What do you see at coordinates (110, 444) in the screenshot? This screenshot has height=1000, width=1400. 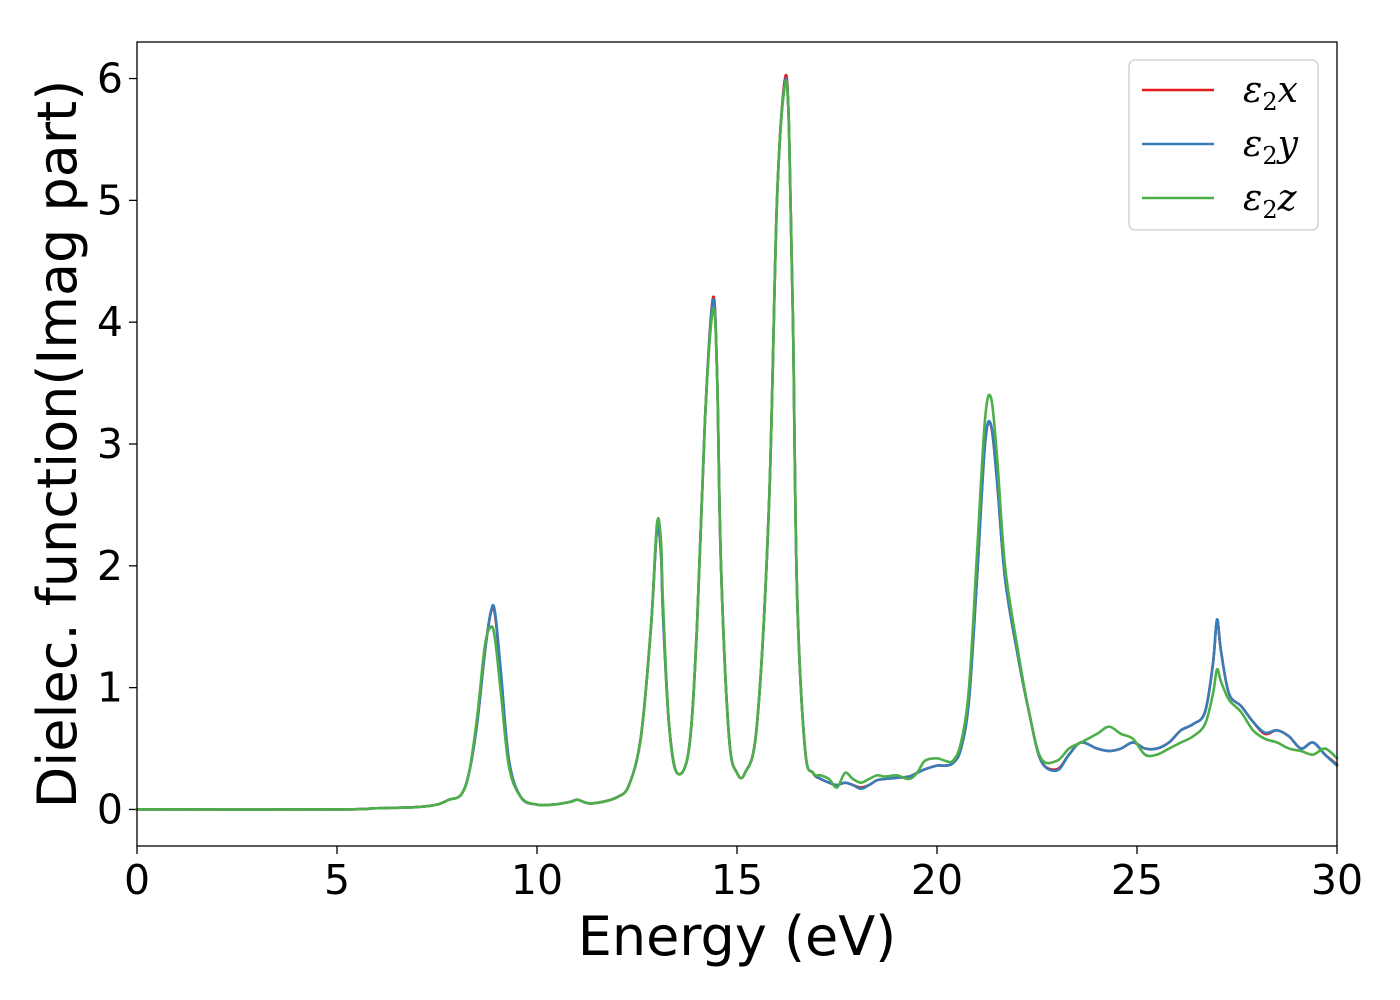 I see `y-tick-label: 3` at bounding box center [110, 444].